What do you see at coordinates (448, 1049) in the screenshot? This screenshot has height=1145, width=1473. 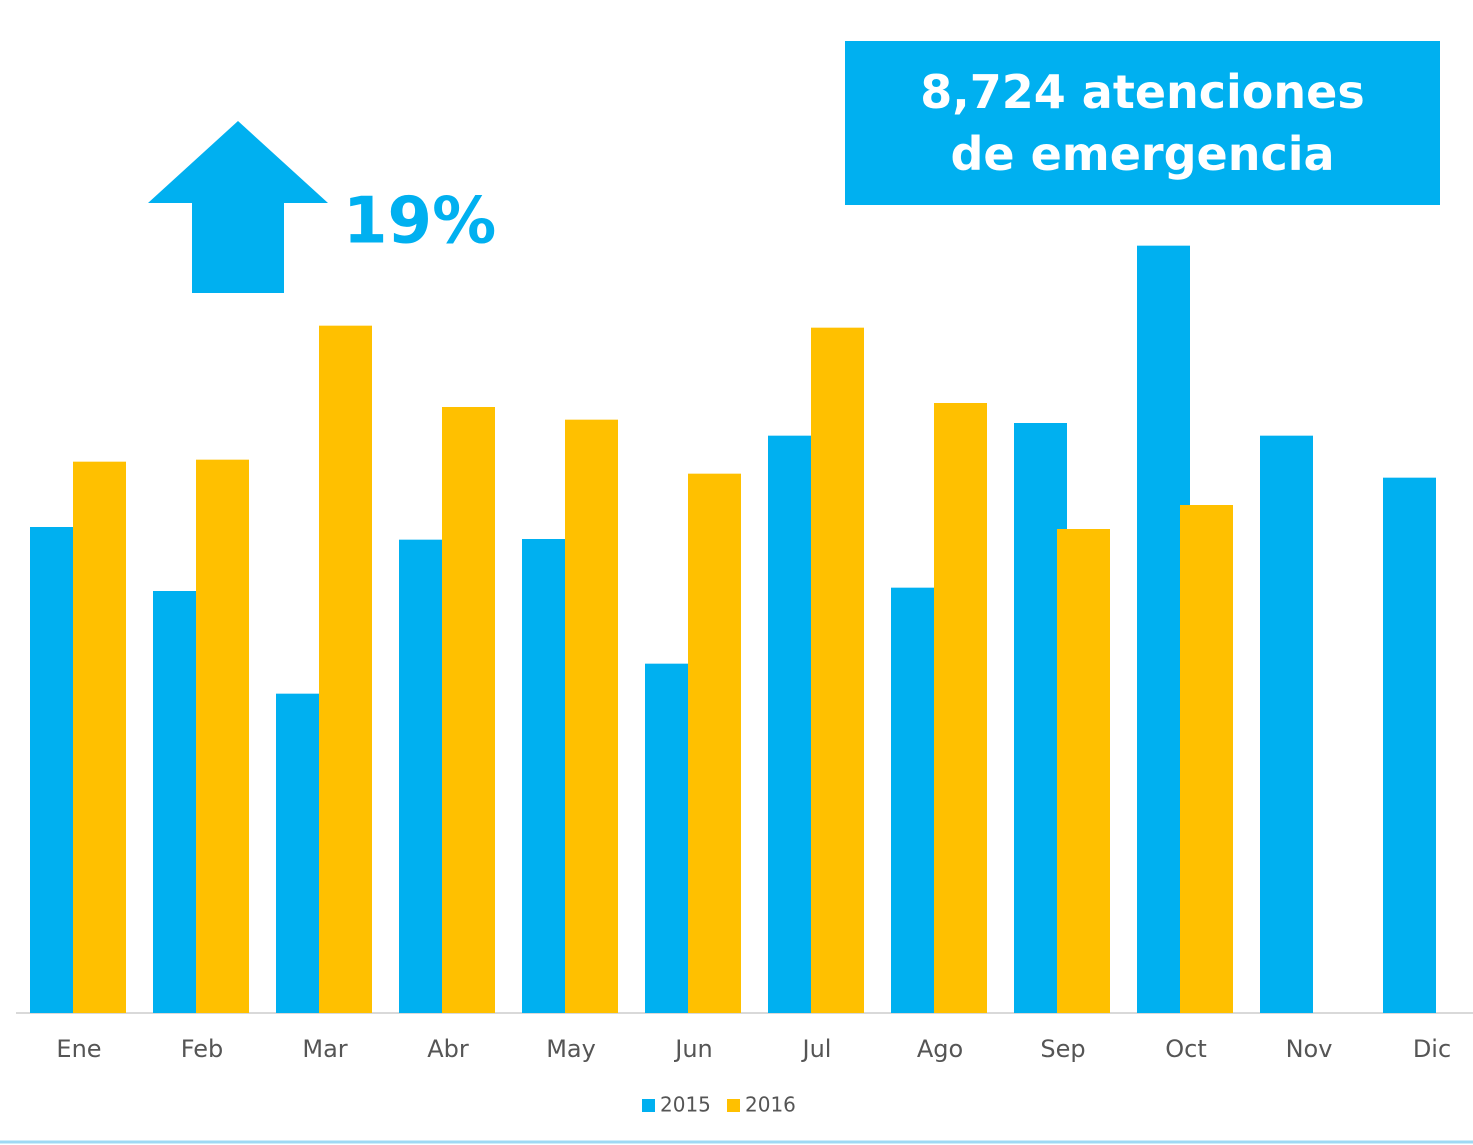 I see `x-tick-label: Abr` at bounding box center [448, 1049].